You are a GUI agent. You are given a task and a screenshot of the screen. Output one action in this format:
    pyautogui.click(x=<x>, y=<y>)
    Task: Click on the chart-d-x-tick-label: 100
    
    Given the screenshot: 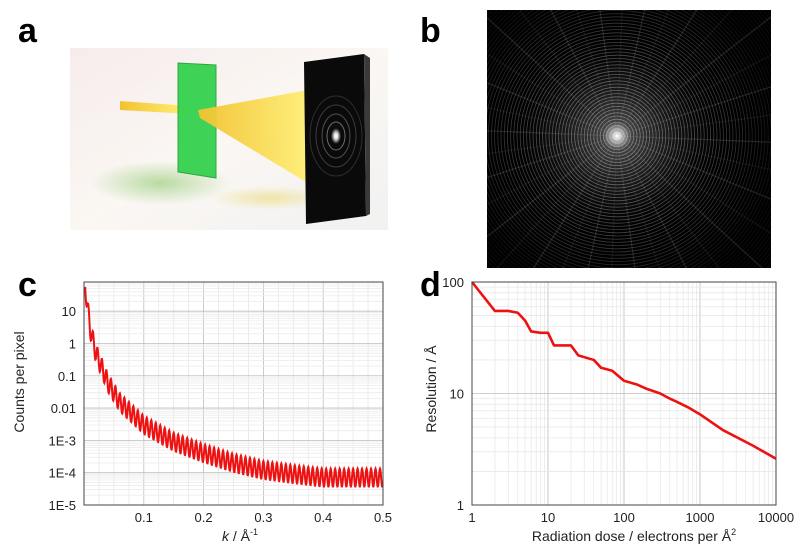 What is the action you would take?
    pyautogui.click(x=624, y=517)
    